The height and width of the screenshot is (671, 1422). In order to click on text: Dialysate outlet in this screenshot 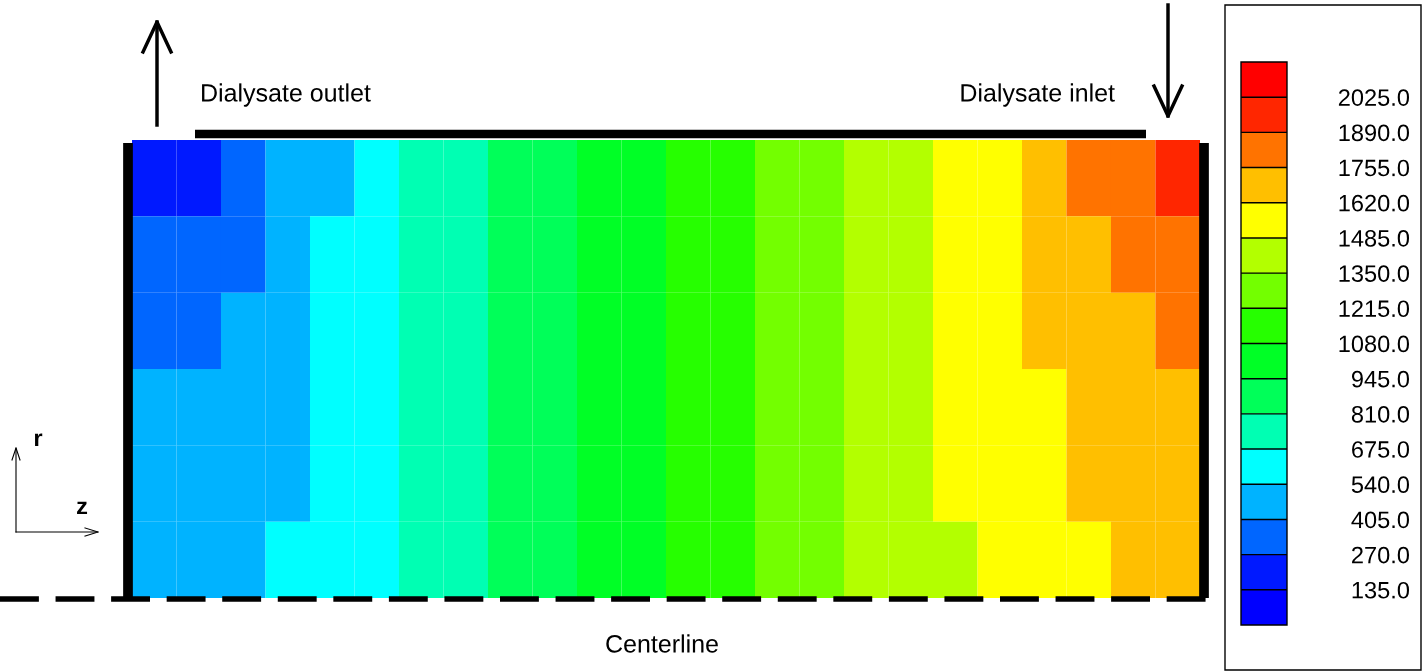, I will do `click(286, 95)`.